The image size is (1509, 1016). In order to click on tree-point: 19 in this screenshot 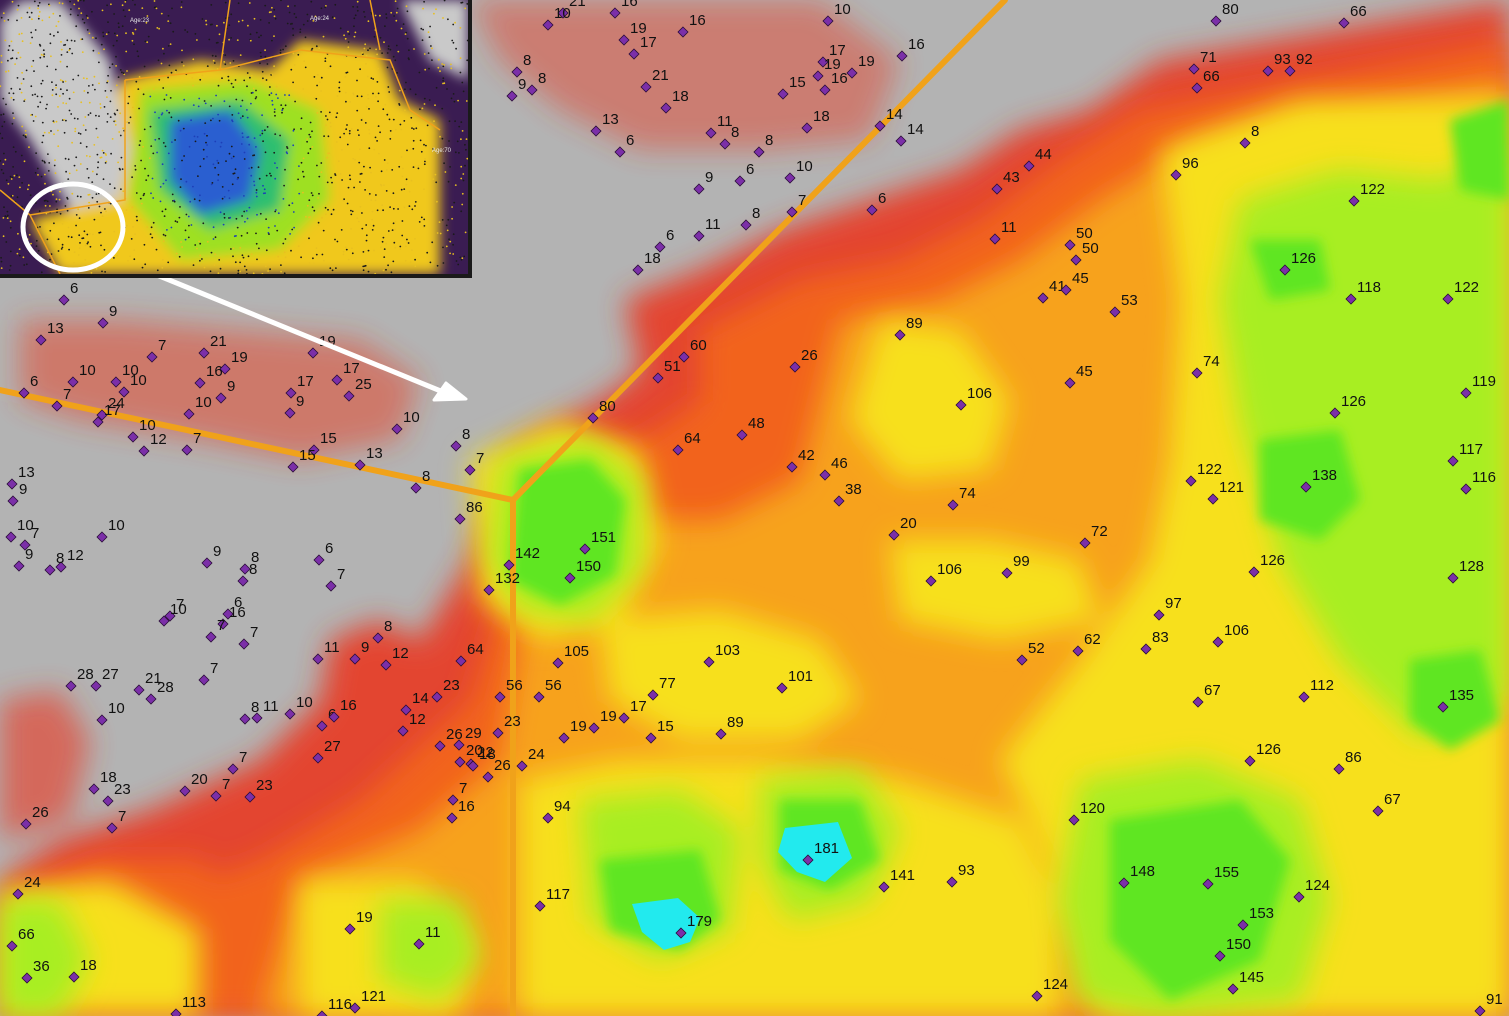, I will do `click(358, 922)`.